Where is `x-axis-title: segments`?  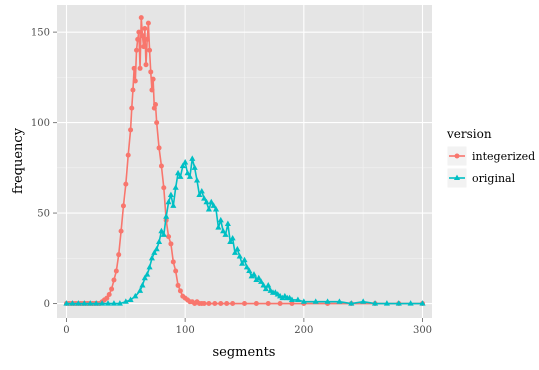 x-axis-title: segments is located at coordinates (244, 352).